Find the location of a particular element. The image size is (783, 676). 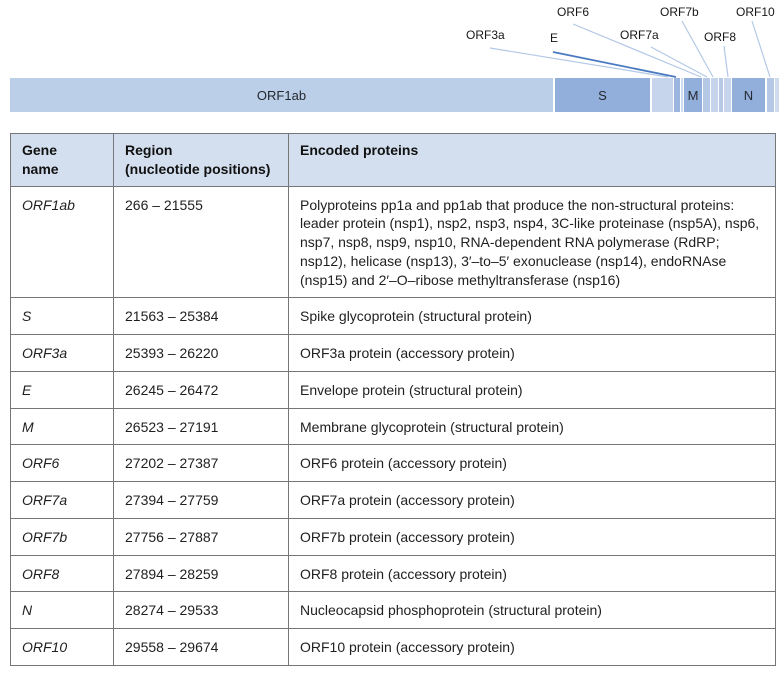

genome-bar: ORF1ab S M N is located at coordinates (394, 95).